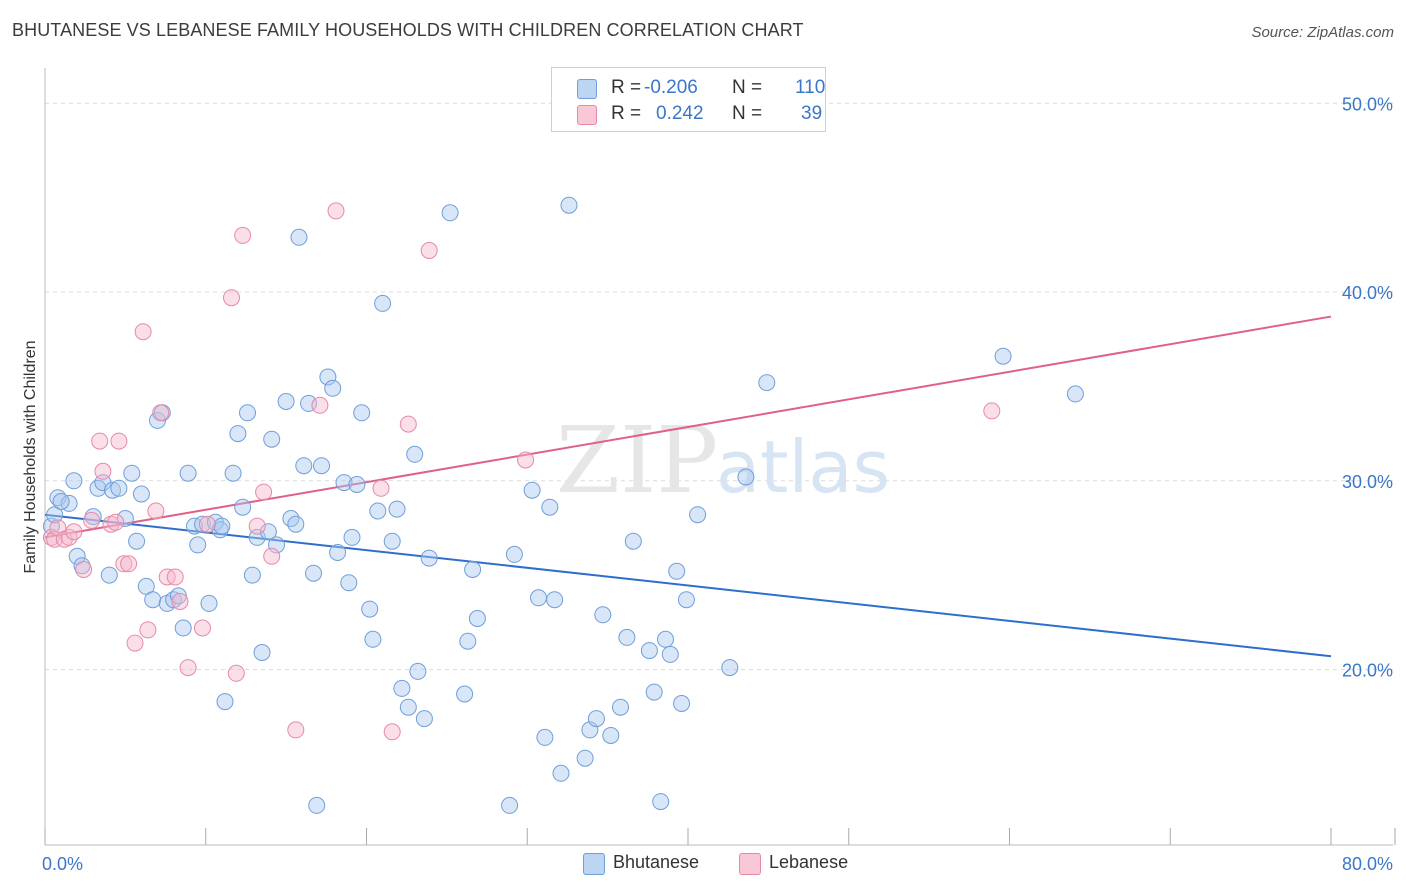  I want to click on legend-n-value: 110, so click(810, 87).